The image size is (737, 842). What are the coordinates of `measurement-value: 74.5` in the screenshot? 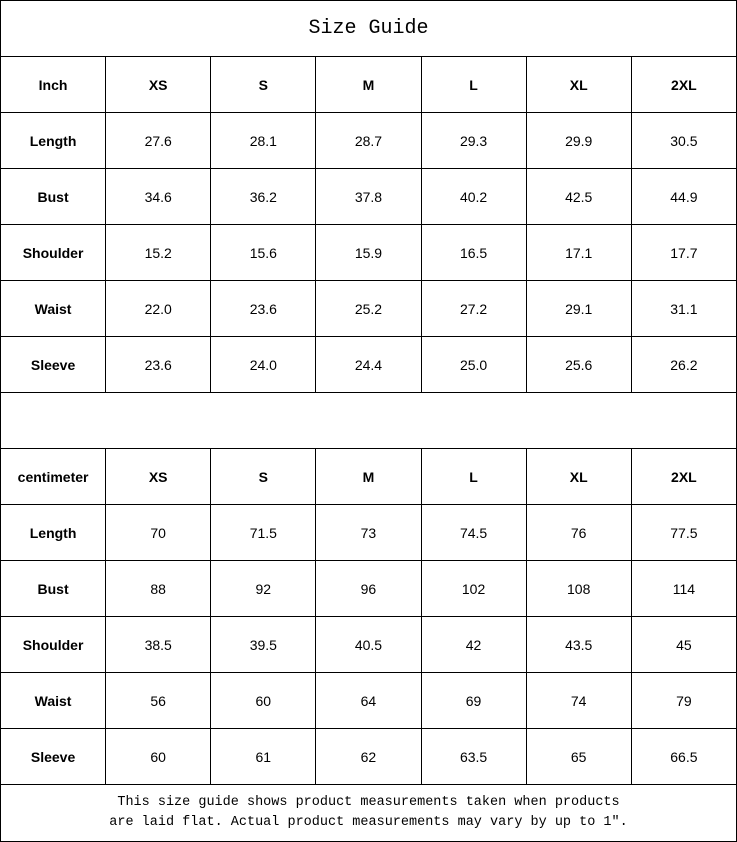 It's located at (473, 532).